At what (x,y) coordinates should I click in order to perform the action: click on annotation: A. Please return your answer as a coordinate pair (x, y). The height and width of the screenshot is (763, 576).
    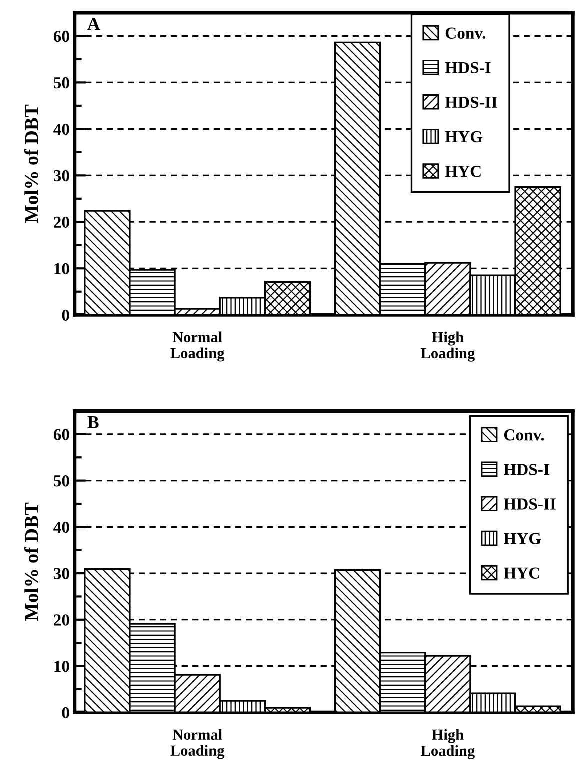
    Looking at the image, I should click on (94, 24).